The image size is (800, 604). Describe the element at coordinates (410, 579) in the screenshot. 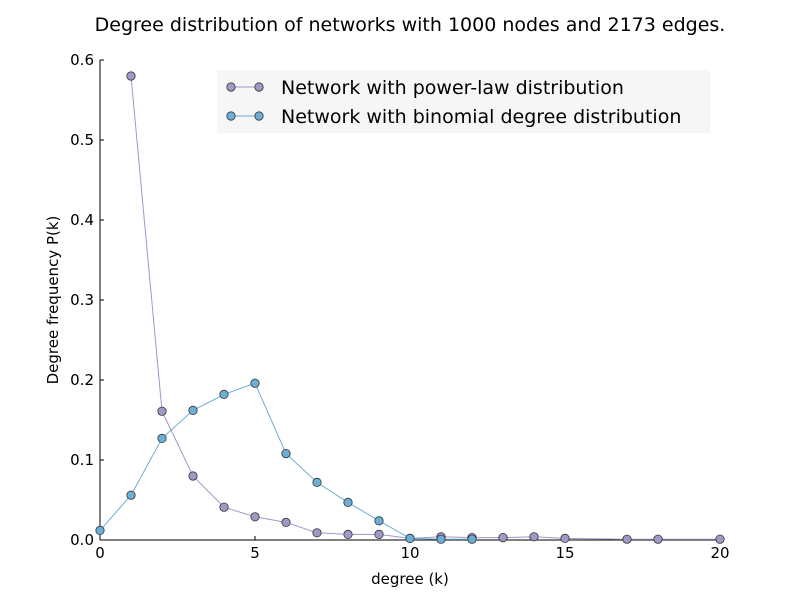

I see `x-axis-label: degree (k)` at that location.